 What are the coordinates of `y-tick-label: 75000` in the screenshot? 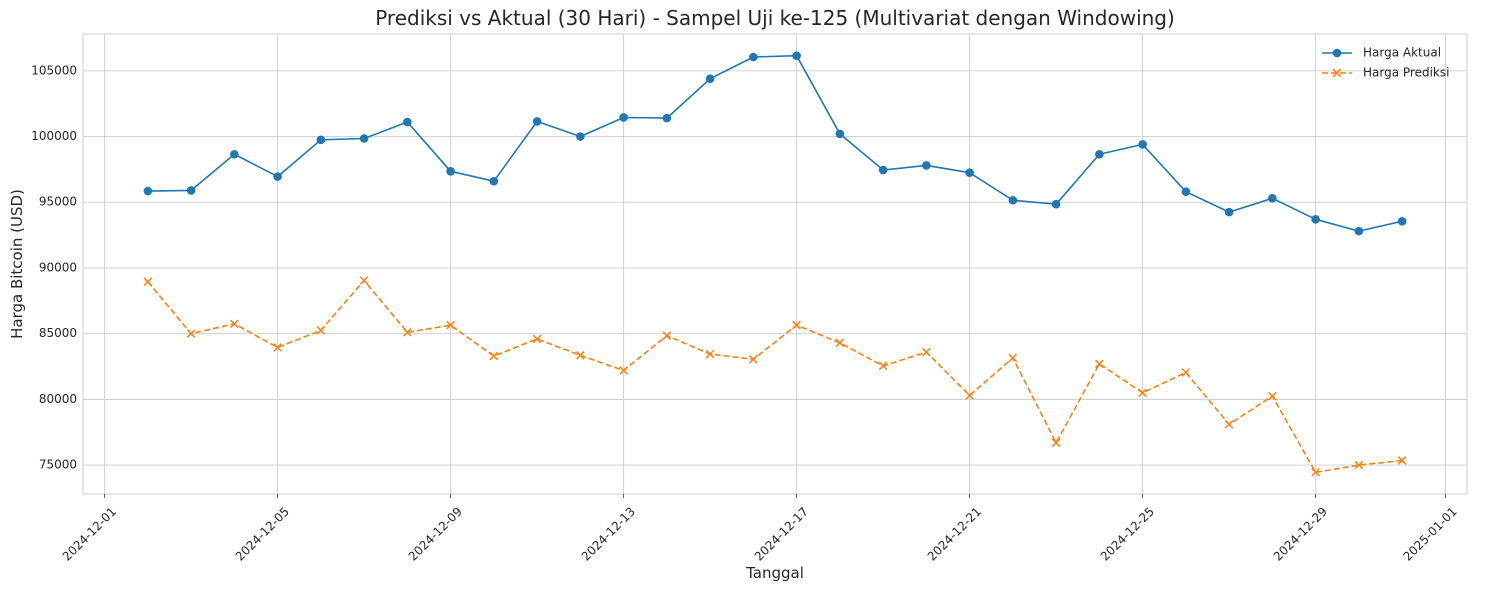 It's located at (58, 465).